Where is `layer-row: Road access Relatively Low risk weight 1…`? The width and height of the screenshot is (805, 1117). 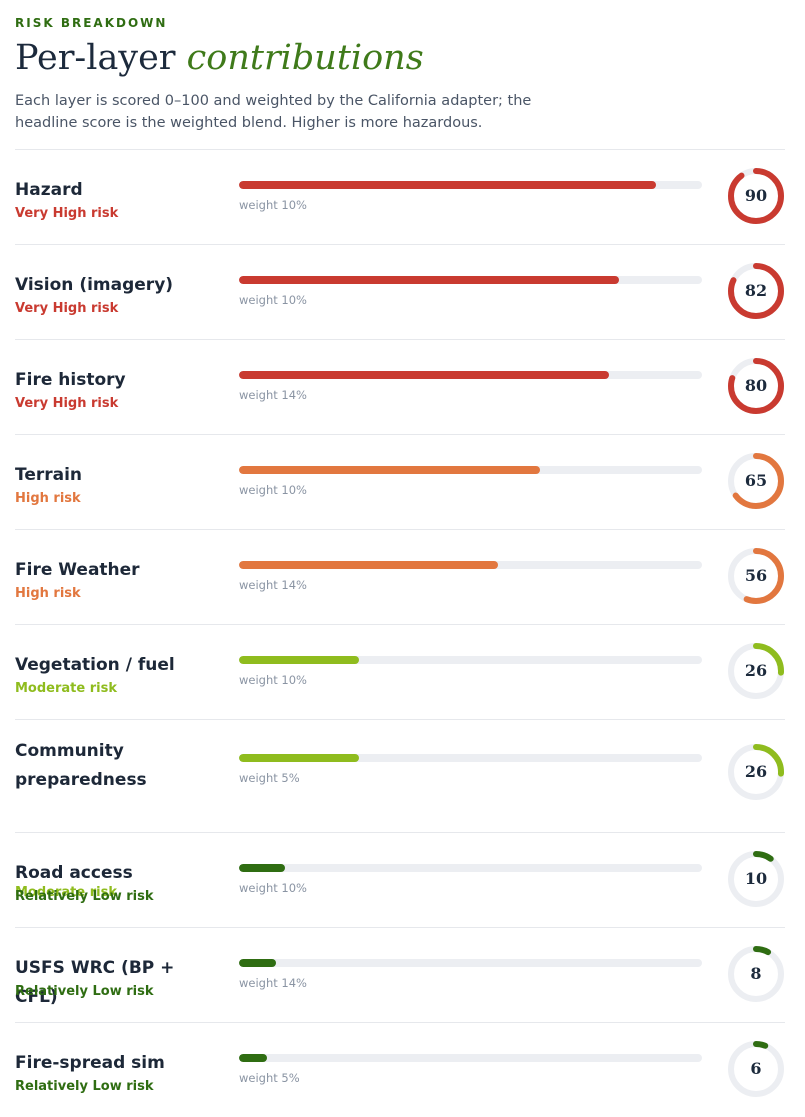 layer-row: Road access Relatively Low risk weight 1… is located at coordinates (400, 879).